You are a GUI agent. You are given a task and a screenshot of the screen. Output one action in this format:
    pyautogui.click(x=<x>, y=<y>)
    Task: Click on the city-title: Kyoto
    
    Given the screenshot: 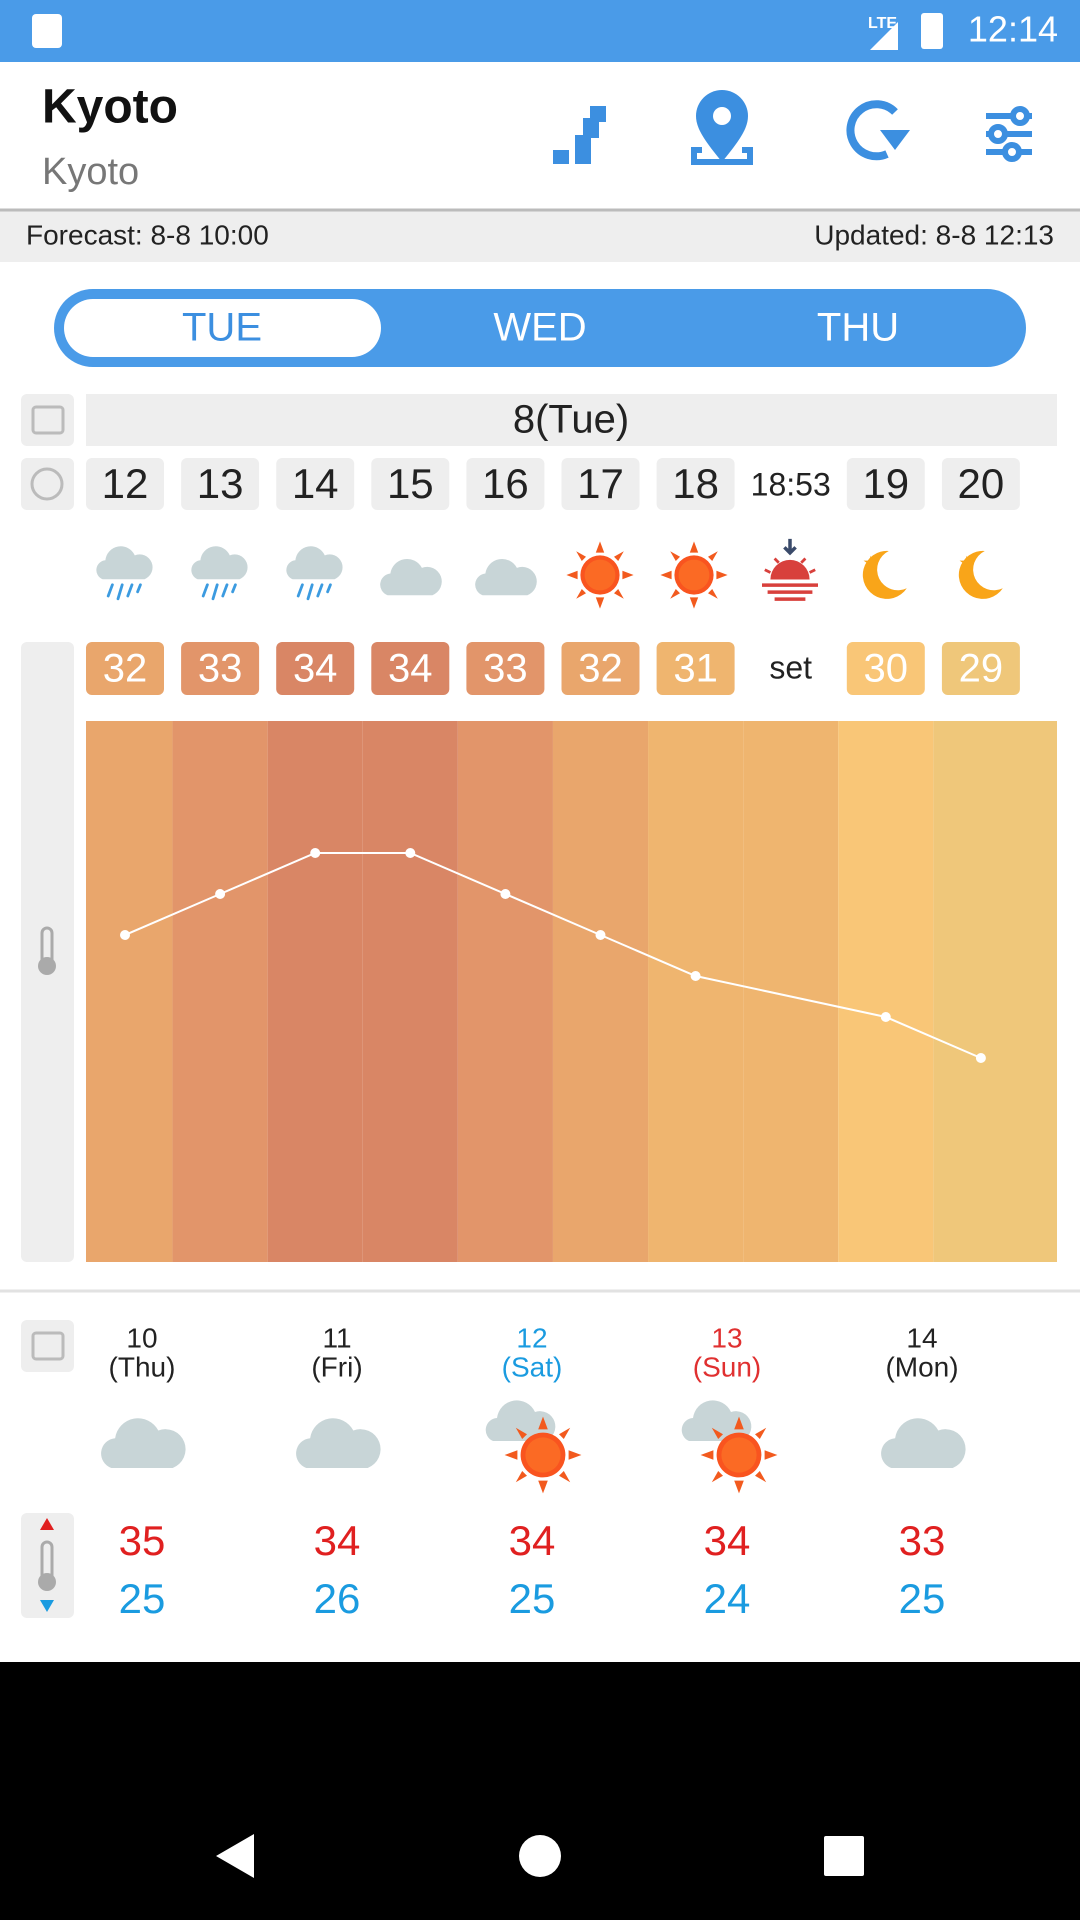 What is the action you would take?
    pyautogui.click(x=110, y=107)
    